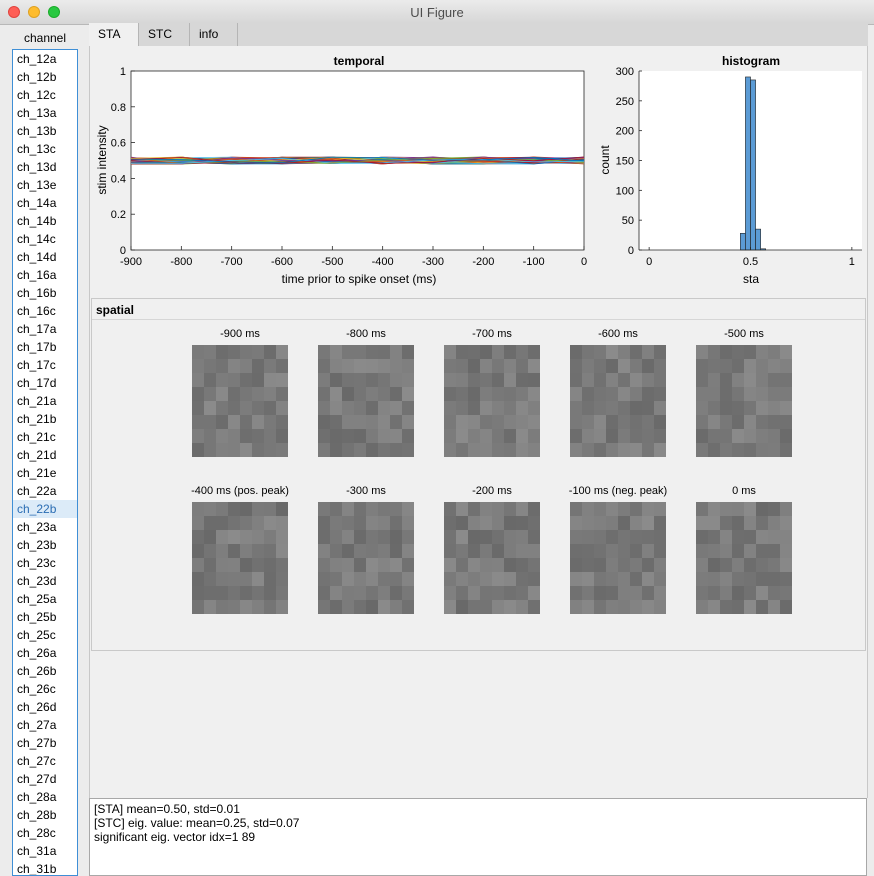  Describe the element at coordinates (36, 761) in the screenshot. I see `channel-item: ch_27c` at that location.